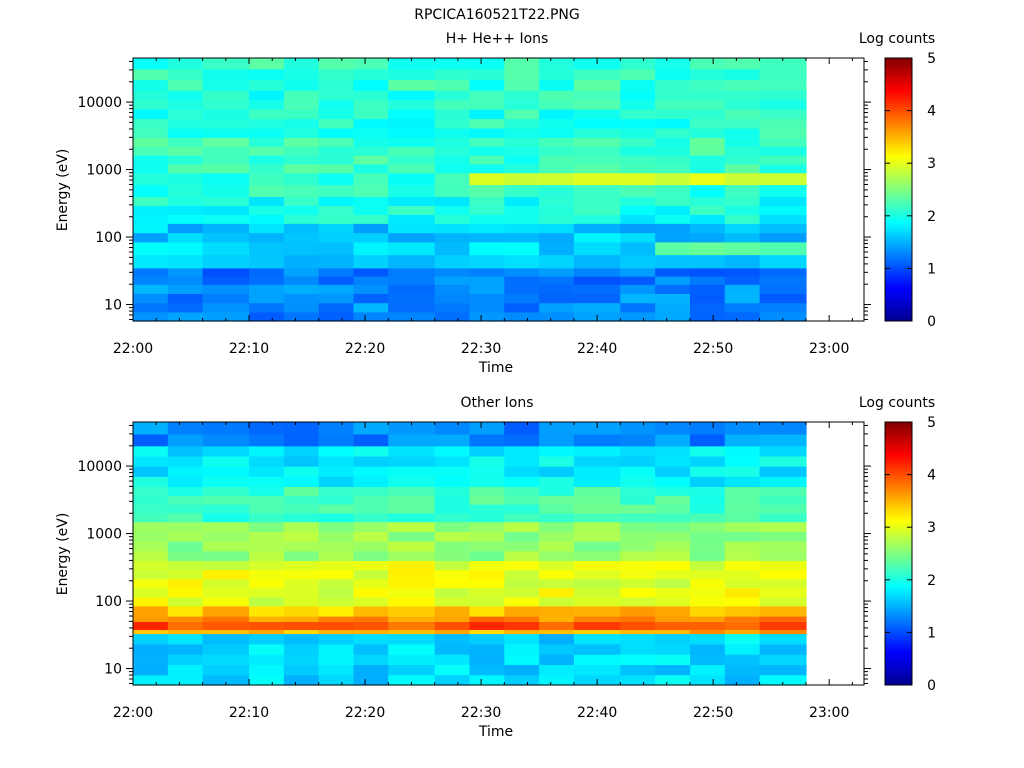 The width and height of the screenshot is (1024, 768). Describe the element at coordinates (496, 15) in the screenshot. I see `figure-title: RPCICA160521T22.PNG` at that location.